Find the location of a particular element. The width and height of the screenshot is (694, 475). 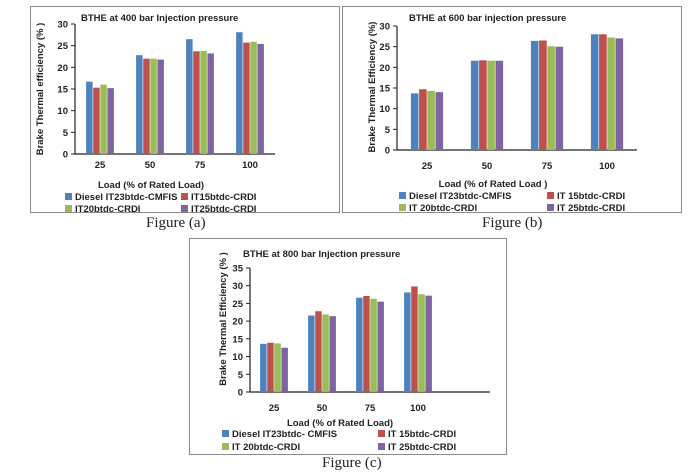

y-axis-label: Brake Thermal efficiency (% ) is located at coordinates (40, 89).